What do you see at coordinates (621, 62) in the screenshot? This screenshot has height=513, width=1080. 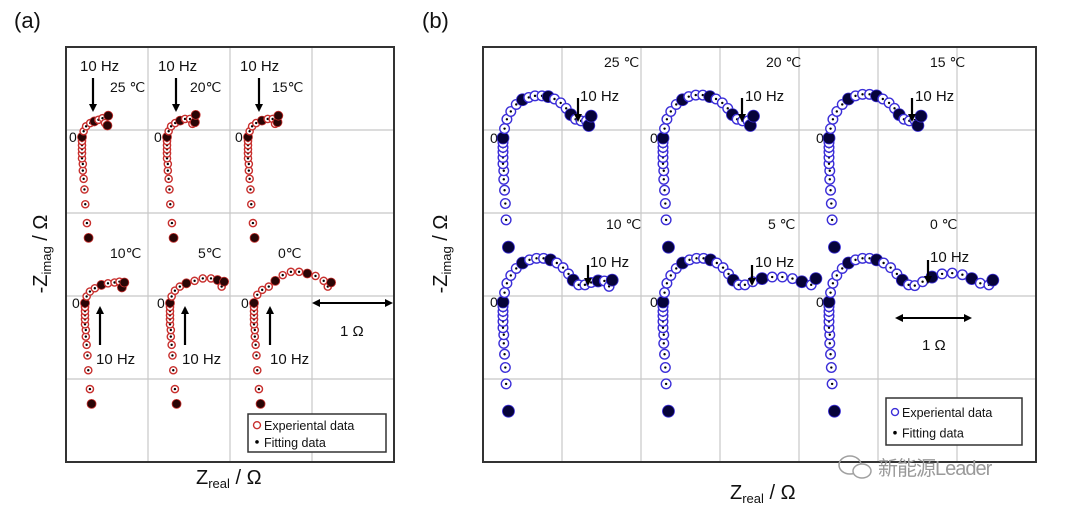 I see `temperature-label: 25 ℃` at bounding box center [621, 62].